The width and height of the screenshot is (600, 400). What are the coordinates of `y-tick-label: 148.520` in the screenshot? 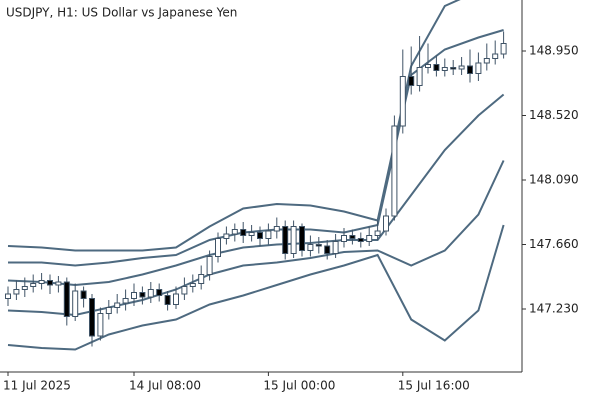 It's located at (554, 115).